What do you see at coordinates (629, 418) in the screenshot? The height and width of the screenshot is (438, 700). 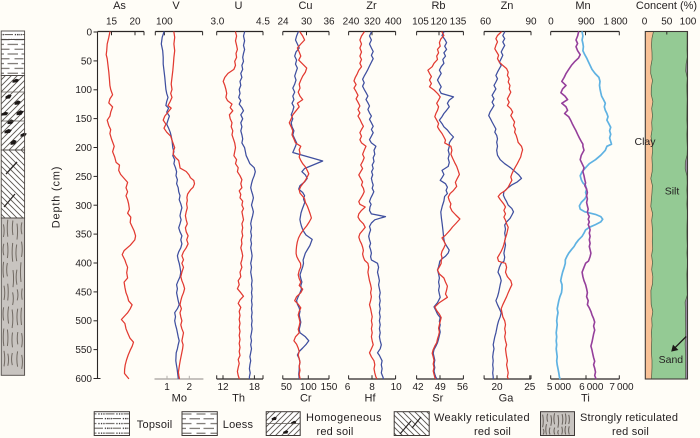 I see `svg-text: Strongly reticulated` at bounding box center [629, 418].